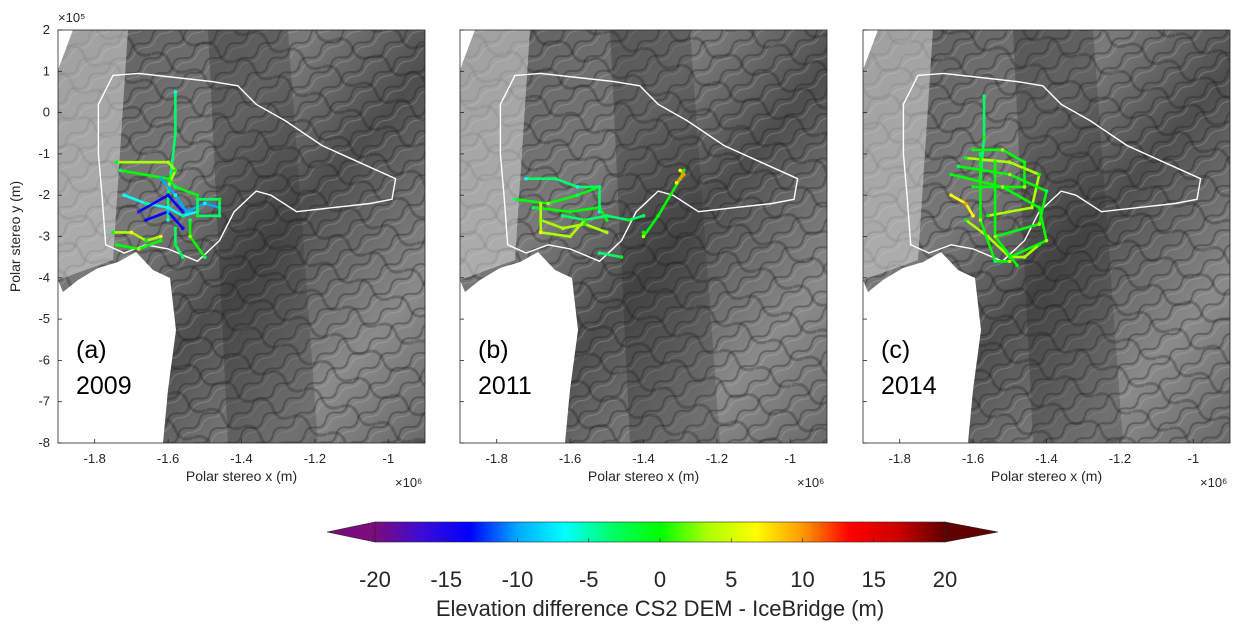 This screenshot has width=1233, height=625. Describe the element at coordinates (1120, 458) in the screenshot. I see `x-tick-label: -1.2` at that location.